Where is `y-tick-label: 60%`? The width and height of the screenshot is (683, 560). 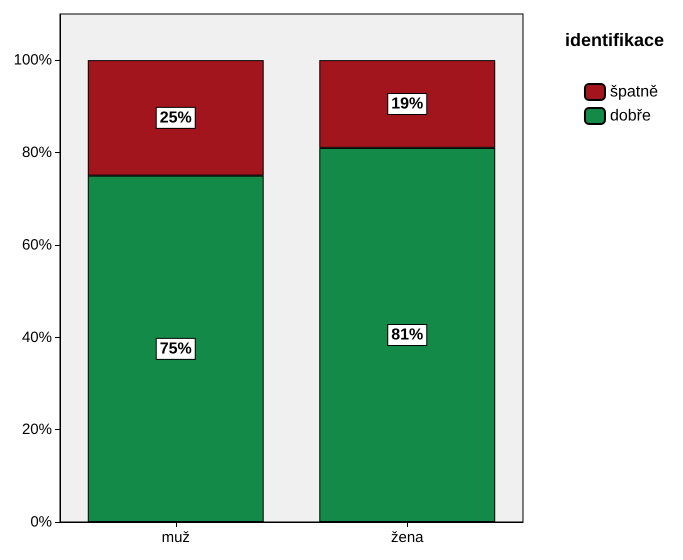
y-tick-label: 60% is located at coordinates (37, 245).